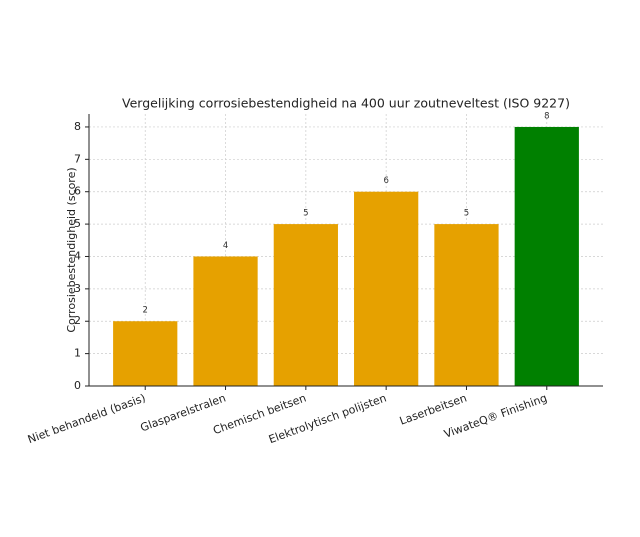  What do you see at coordinates (77, 353) in the screenshot?
I see `y-tick-label: 1` at bounding box center [77, 353].